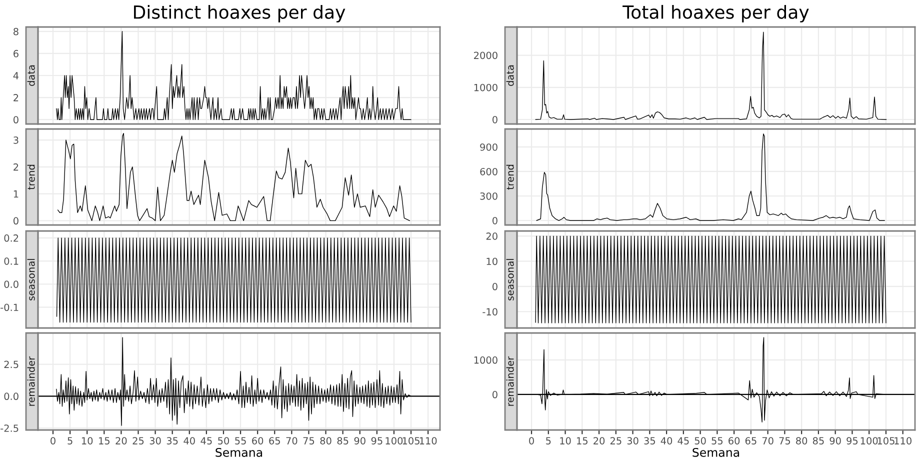 The width and height of the screenshot is (917, 470). What do you see at coordinates (9, 428) in the screenshot?
I see `y-tick-label: -2.5` at bounding box center [9, 428].